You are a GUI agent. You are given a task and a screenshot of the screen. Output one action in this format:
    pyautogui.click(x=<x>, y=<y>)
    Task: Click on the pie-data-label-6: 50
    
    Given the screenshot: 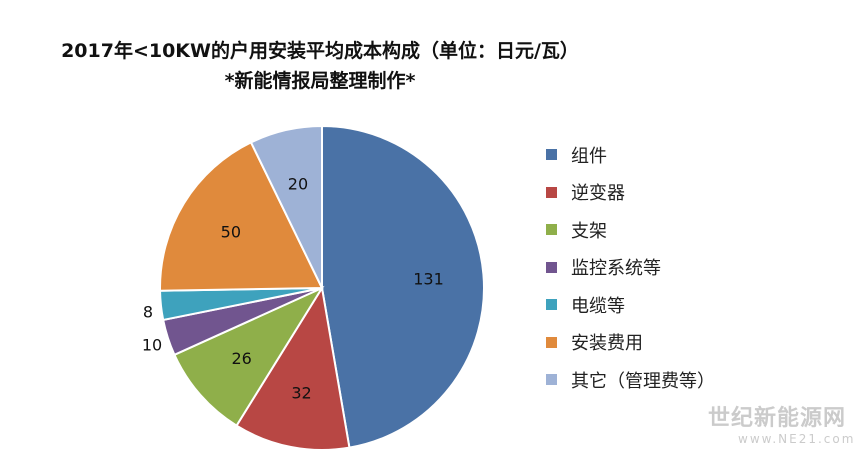 What is the action you would take?
    pyautogui.click(x=231, y=232)
    